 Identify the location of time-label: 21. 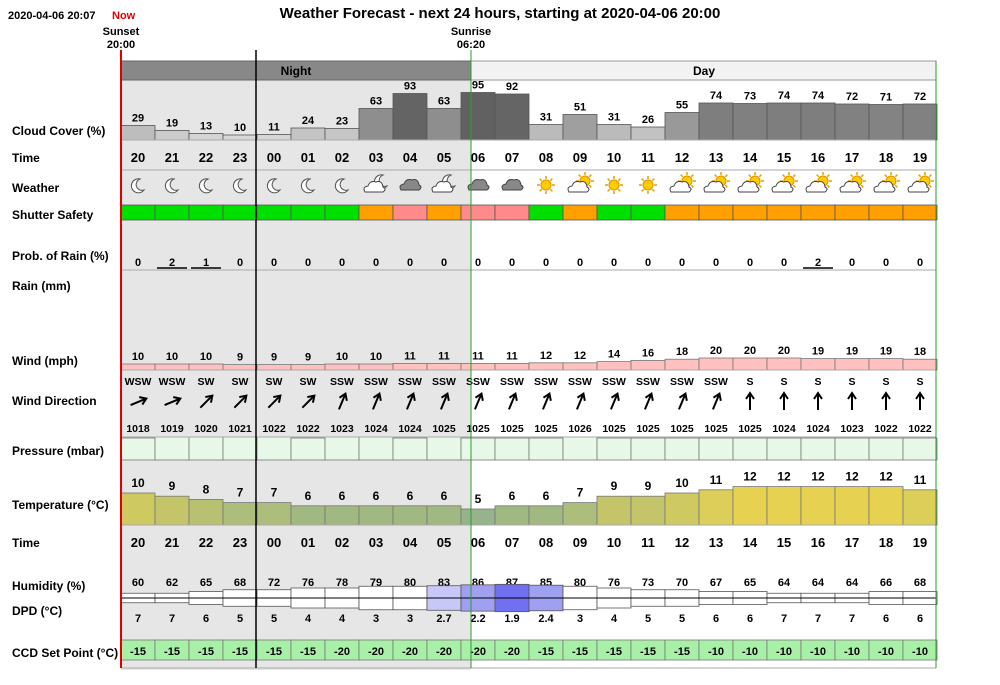
(172, 542).